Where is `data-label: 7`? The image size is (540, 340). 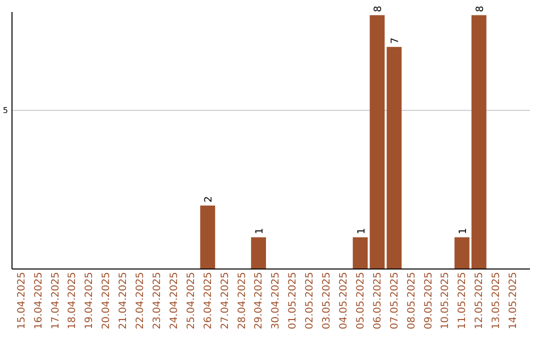 data-label: 7 is located at coordinates (396, 41).